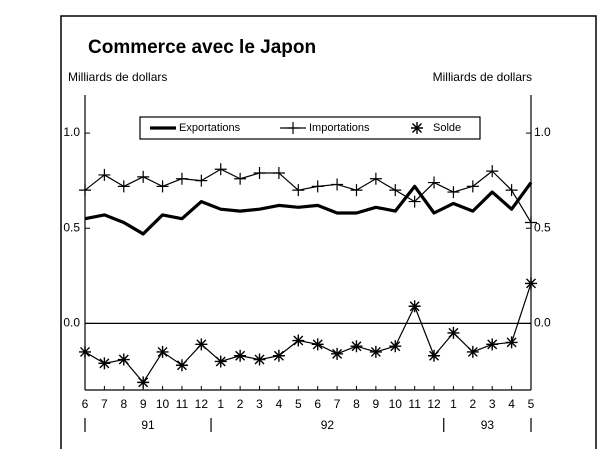  I want to click on y-tick-label: 0.0, so click(71, 323).